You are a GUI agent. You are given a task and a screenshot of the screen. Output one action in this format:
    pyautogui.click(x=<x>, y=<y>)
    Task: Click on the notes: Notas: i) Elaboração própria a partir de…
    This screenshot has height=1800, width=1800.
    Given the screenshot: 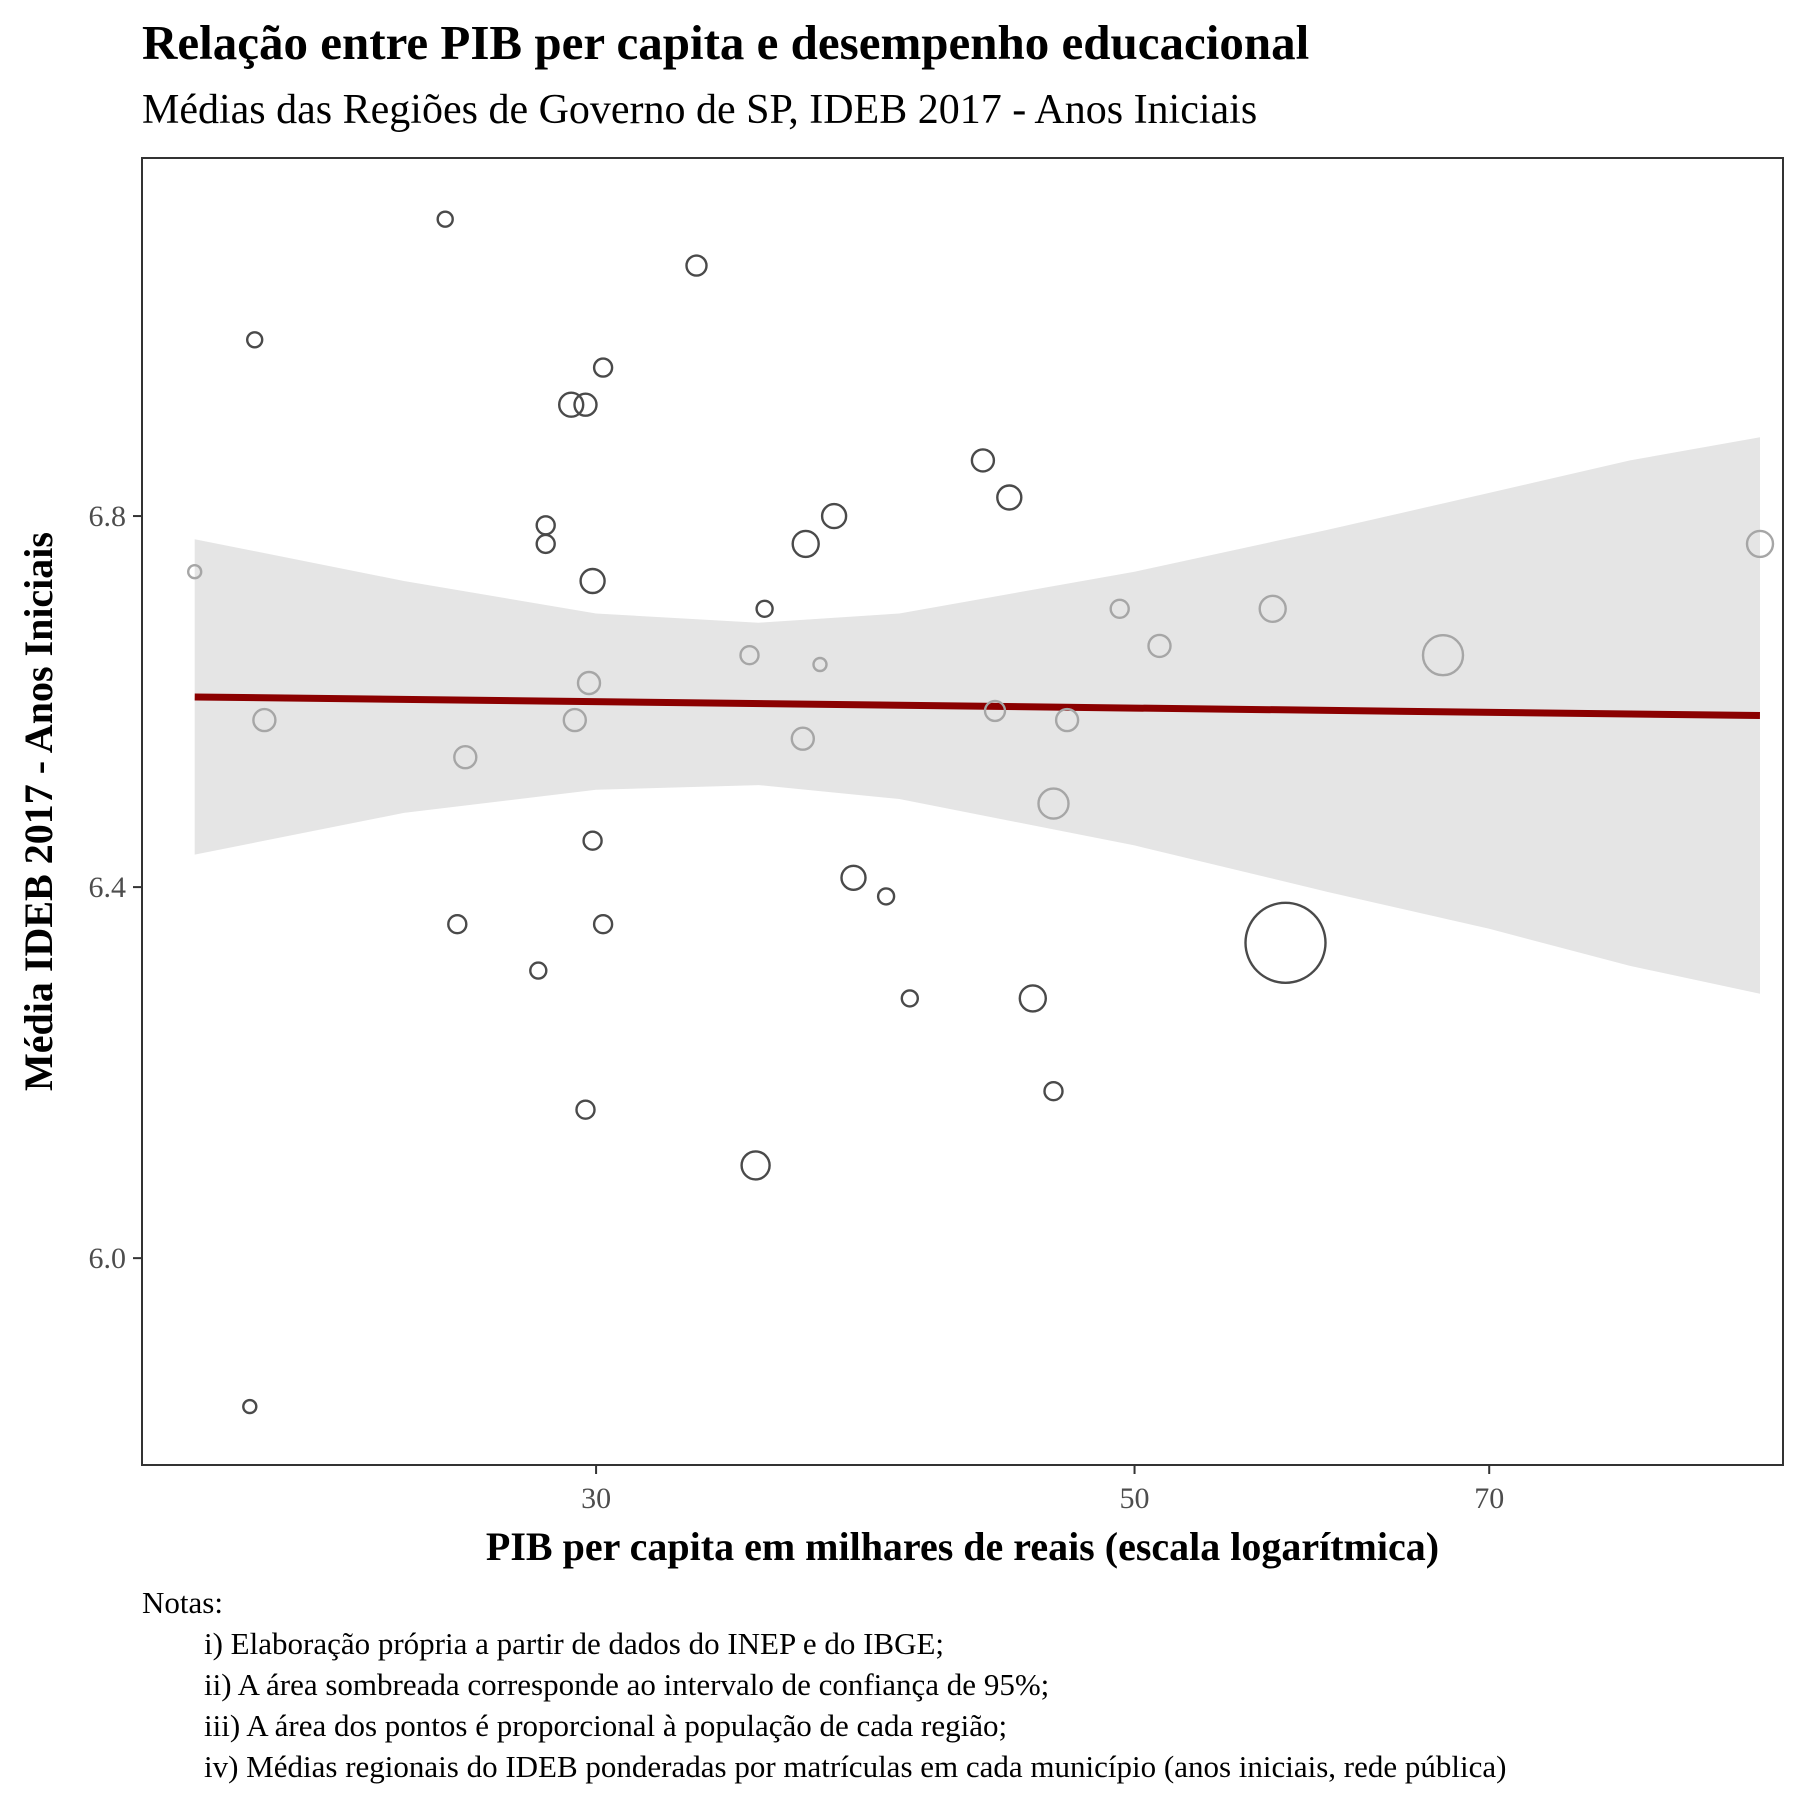 What is the action you would take?
    pyautogui.click(x=824, y=1684)
    